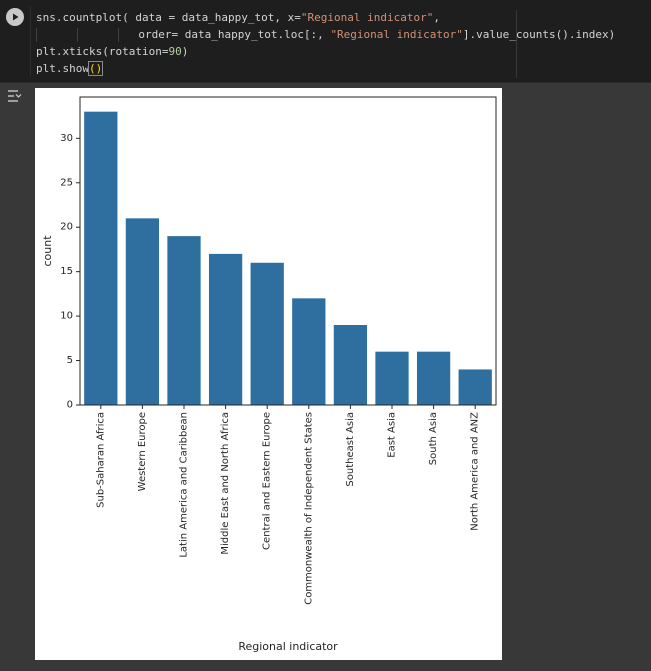 Image resolution: width=651 pixels, height=671 pixels. Describe the element at coordinates (66, 138) in the screenshot. I see `y-tick-label: 30` at that location.